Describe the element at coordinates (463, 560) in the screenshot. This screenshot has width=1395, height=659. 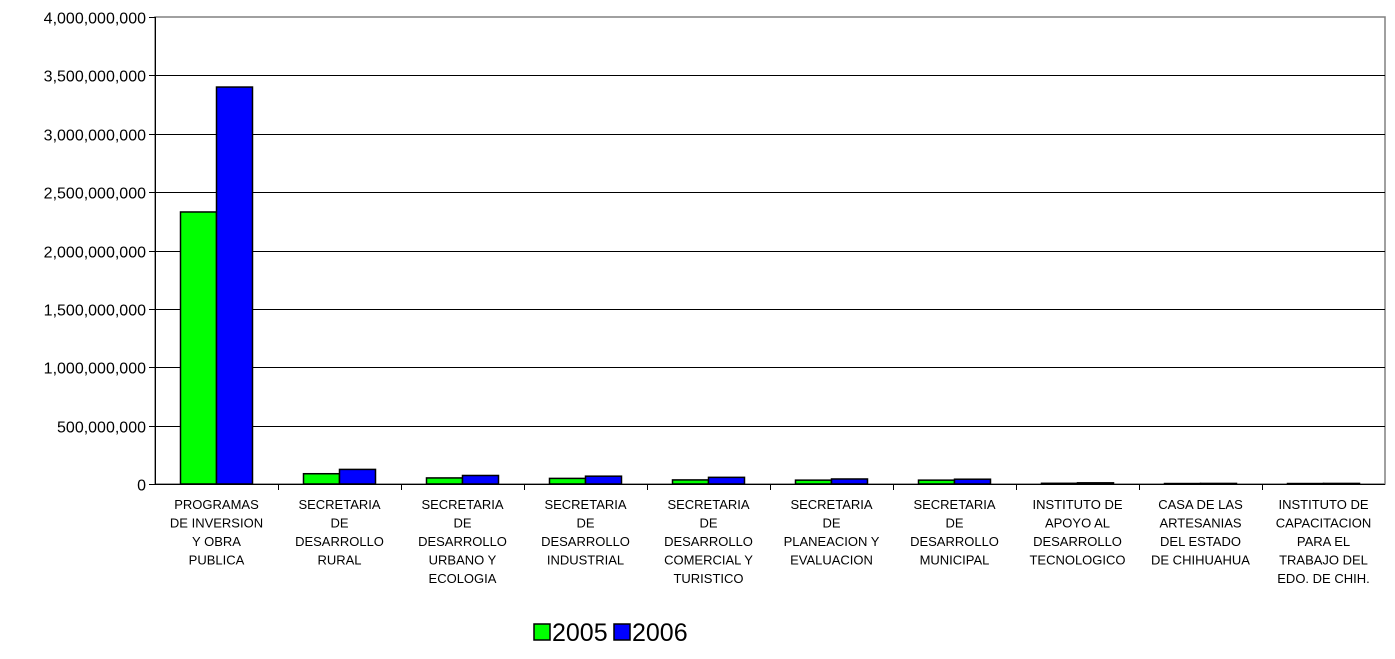
I see `x-category-label: URBANO Y` at that location.